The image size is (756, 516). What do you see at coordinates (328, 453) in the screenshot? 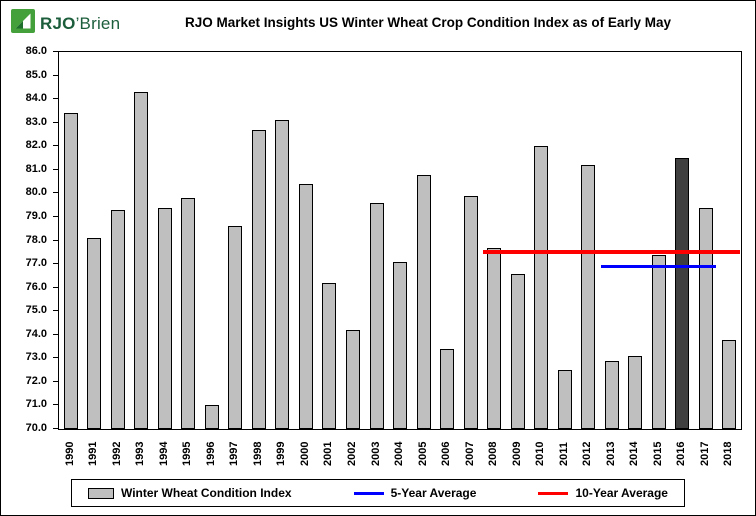
I see `x-tick-label-2001: 2001` at bounding box center [328, 453].